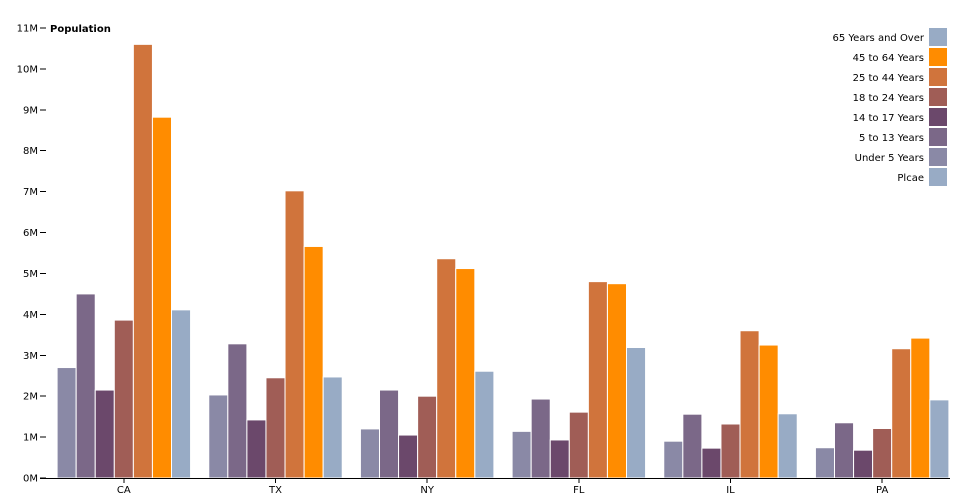 The width and height of the screenshot is (960, 500). Describe the element at coordinates (27, 29) in the screenshot. I see `y-tick-label: 11M` at that location.